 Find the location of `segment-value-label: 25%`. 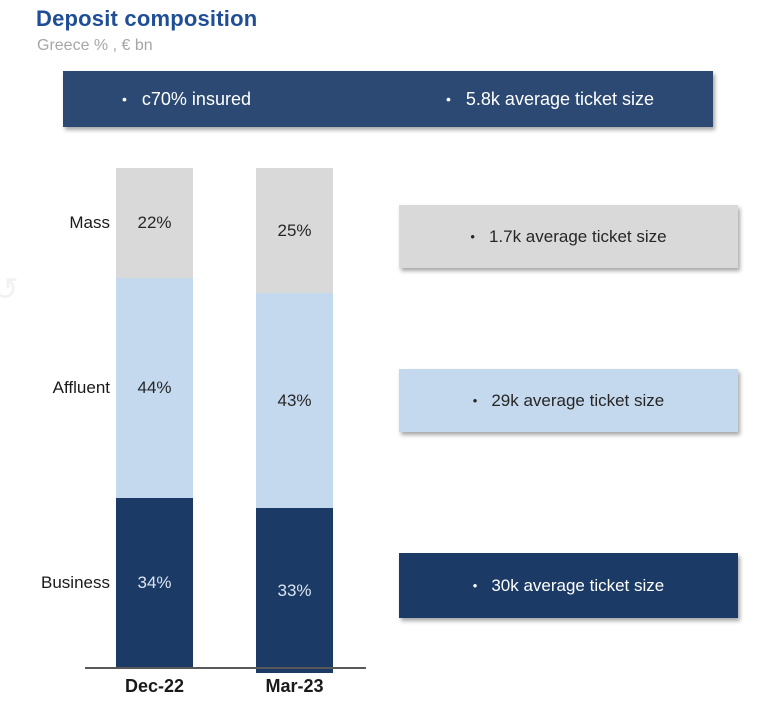

segment-value-label: 25% is located at coordinates (294, 230).